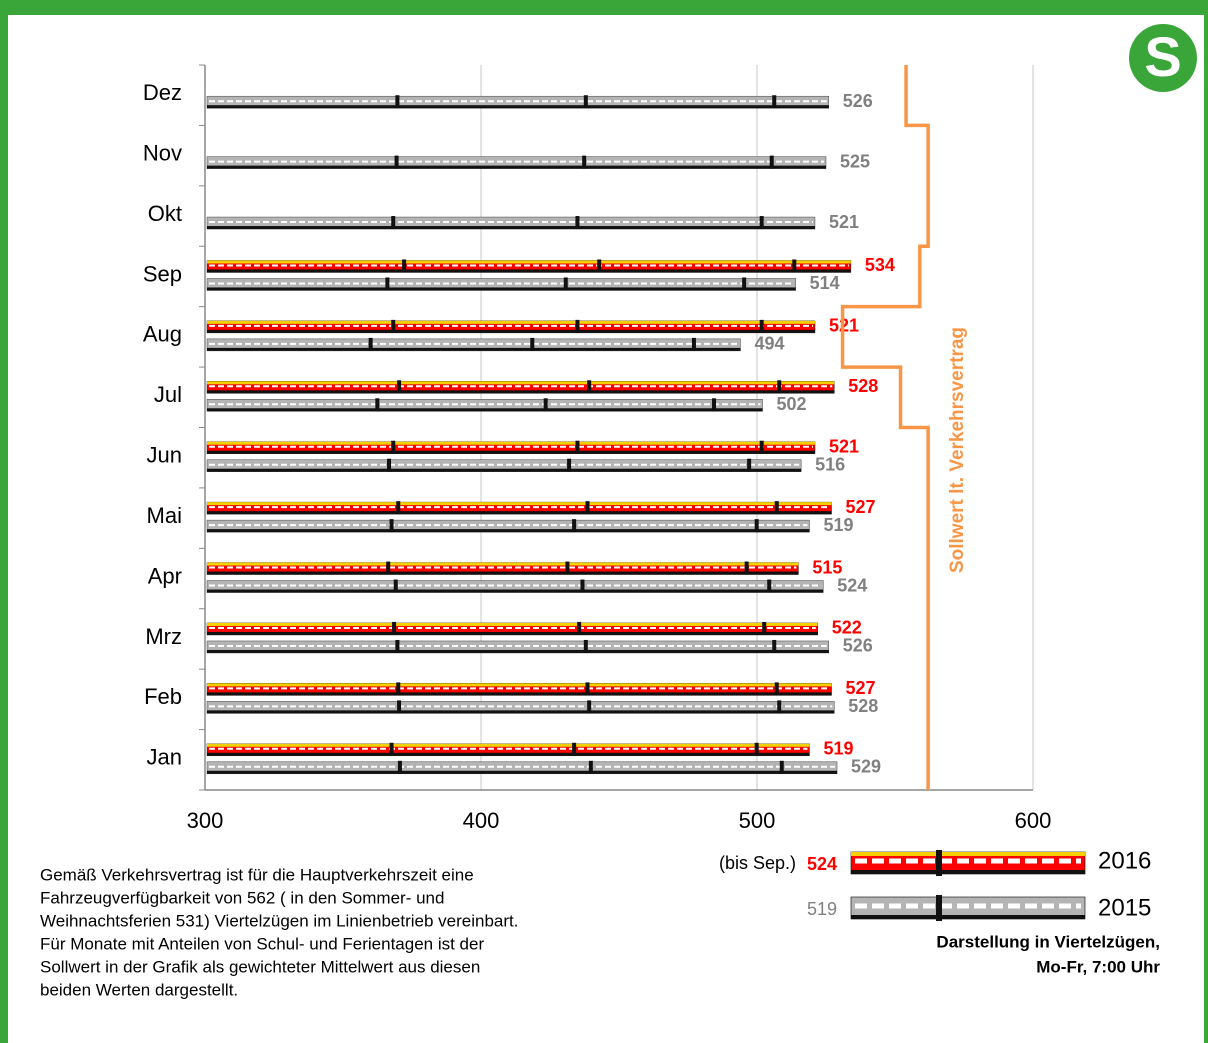 The height and width of the screenshot is (1043, 1208). Describe the element at coordinates (162, 152) in the screenshot. I see `y-tick-label: Nov` at that location.